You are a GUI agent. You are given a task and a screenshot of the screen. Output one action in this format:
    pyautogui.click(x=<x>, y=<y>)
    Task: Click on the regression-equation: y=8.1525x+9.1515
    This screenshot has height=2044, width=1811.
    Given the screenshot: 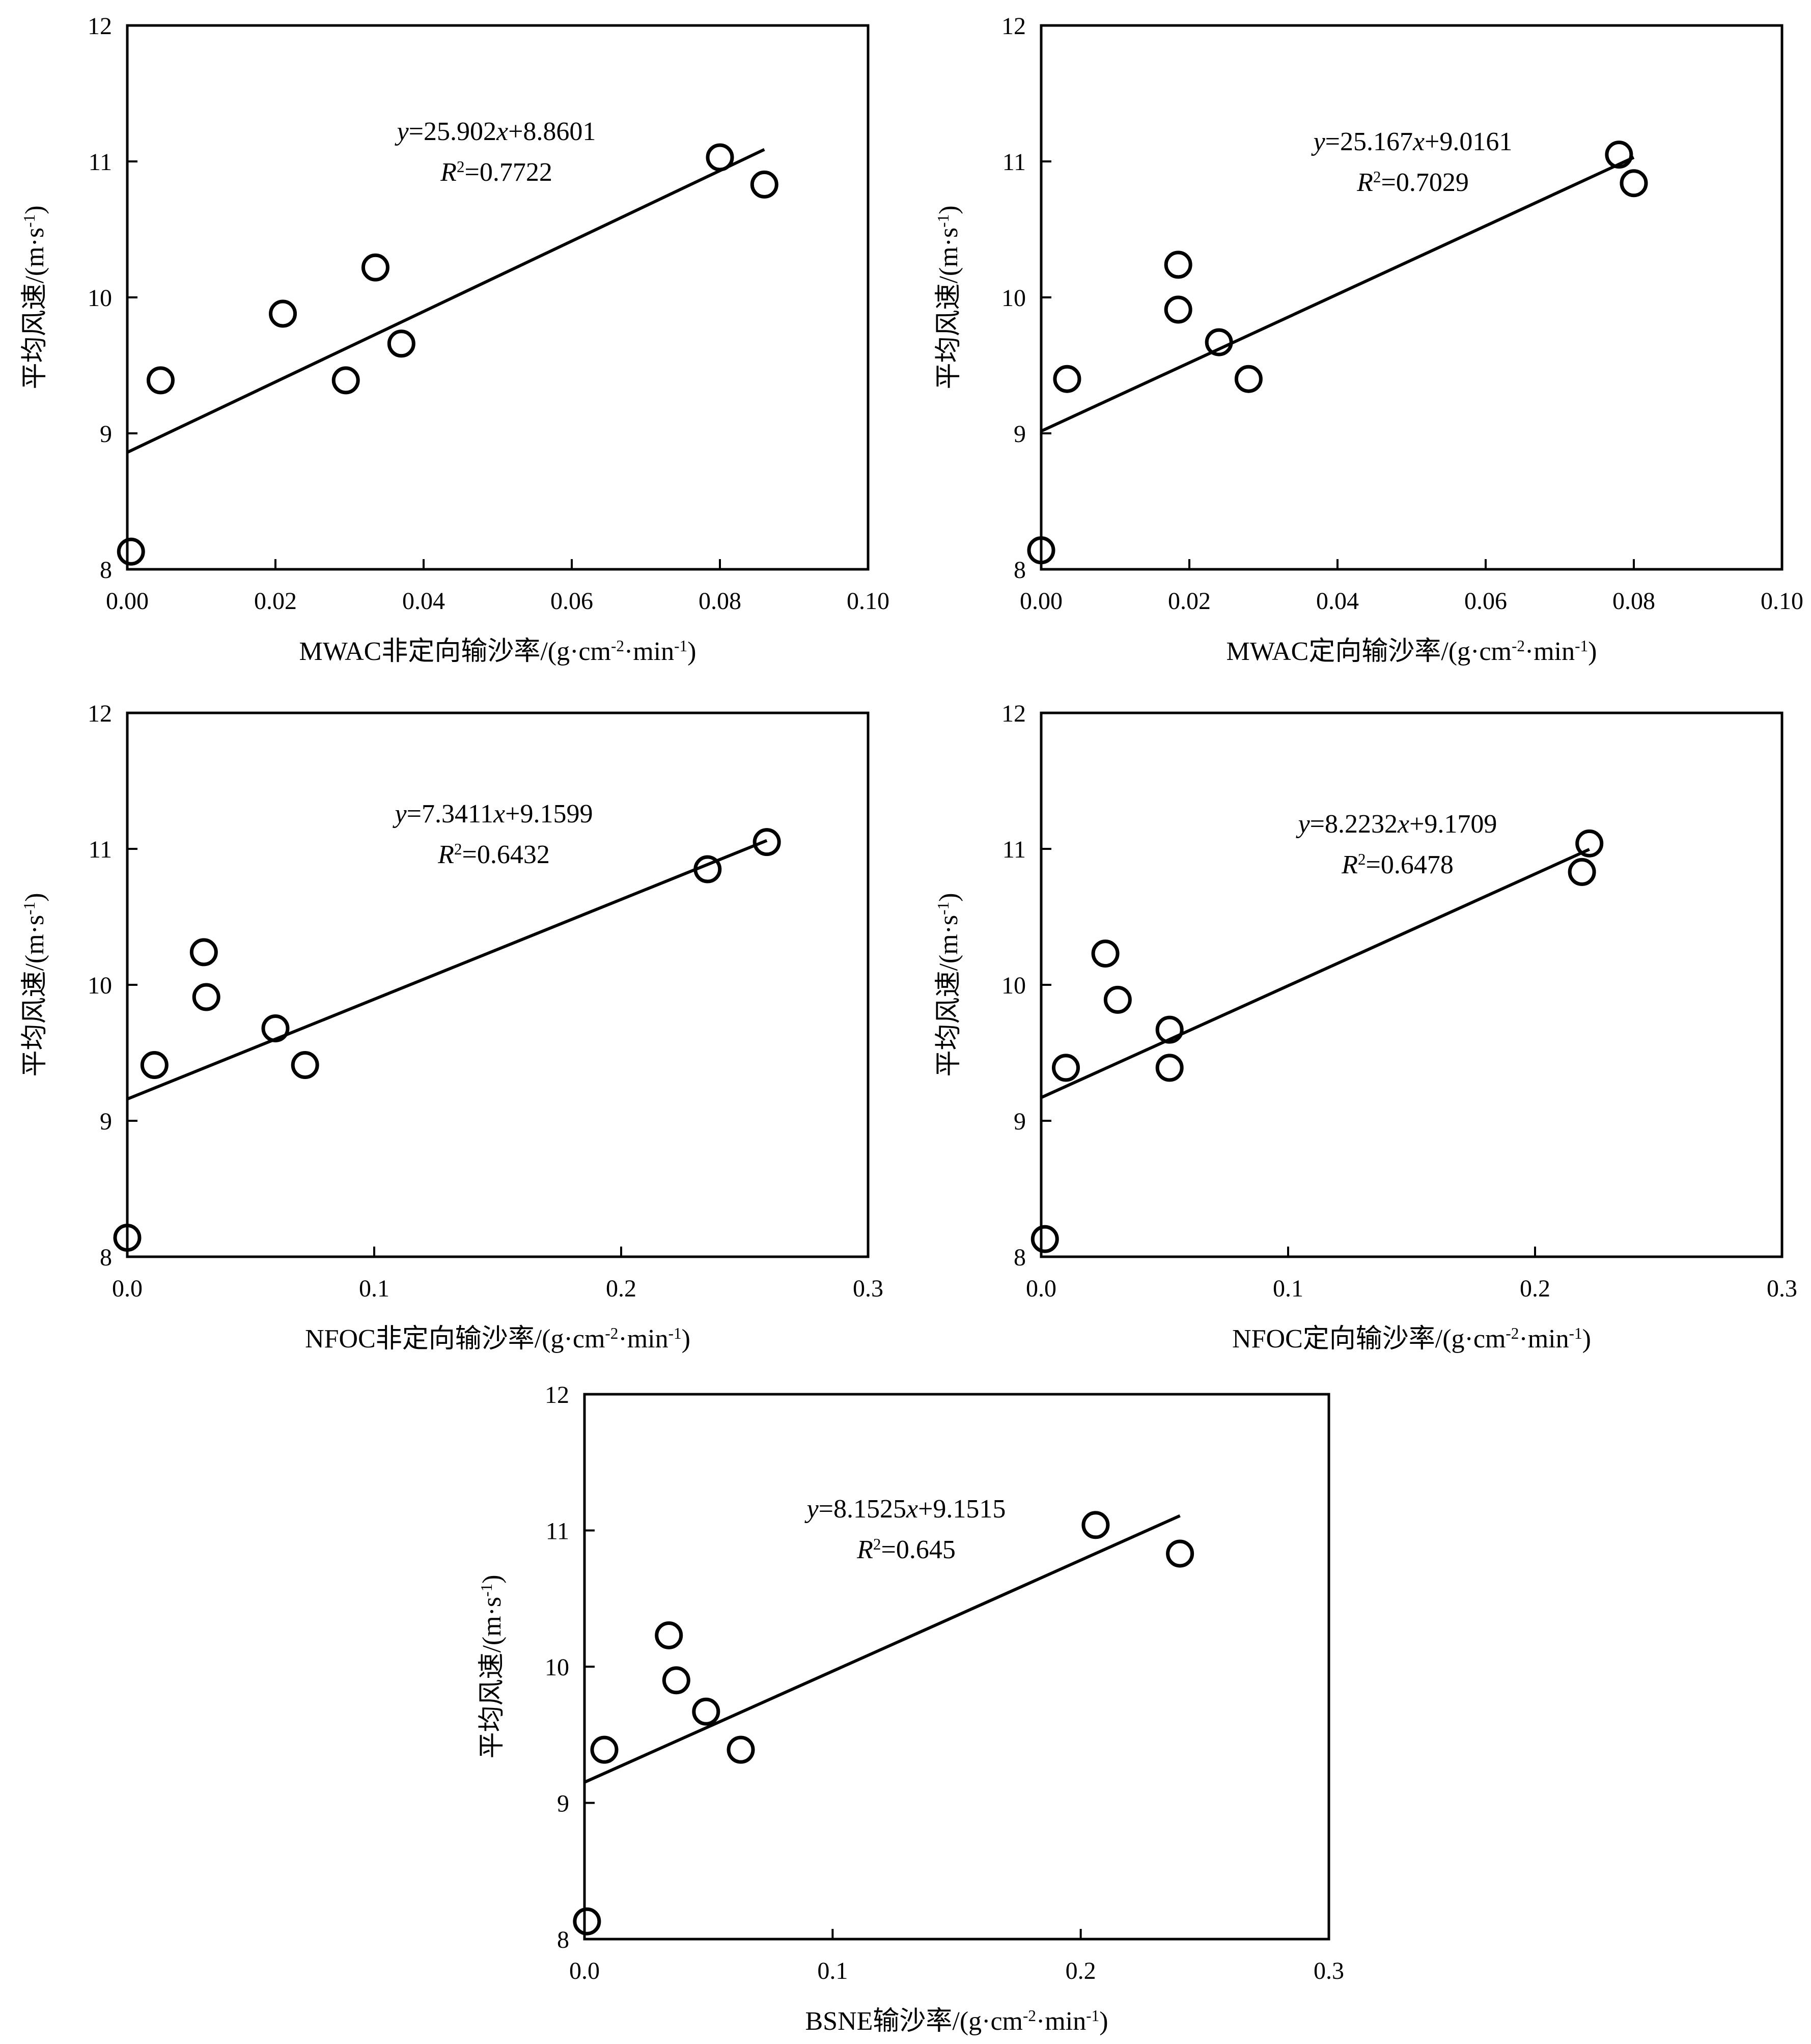 What is the action you would take?
    pyautogui.click(x=905, y=1509)
    